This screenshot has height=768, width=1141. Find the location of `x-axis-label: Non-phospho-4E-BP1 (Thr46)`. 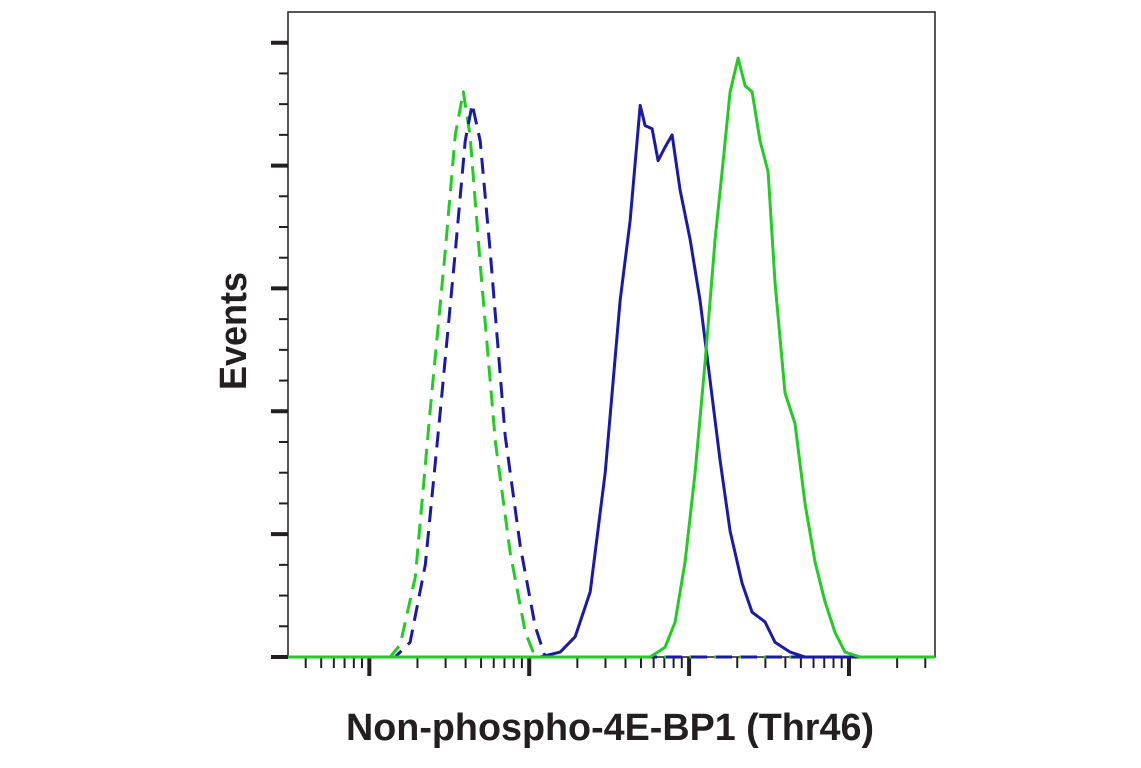

x-axis-label: Non-phospho-4E-BP1 (Thr46) is located at coordinates (610, 728).